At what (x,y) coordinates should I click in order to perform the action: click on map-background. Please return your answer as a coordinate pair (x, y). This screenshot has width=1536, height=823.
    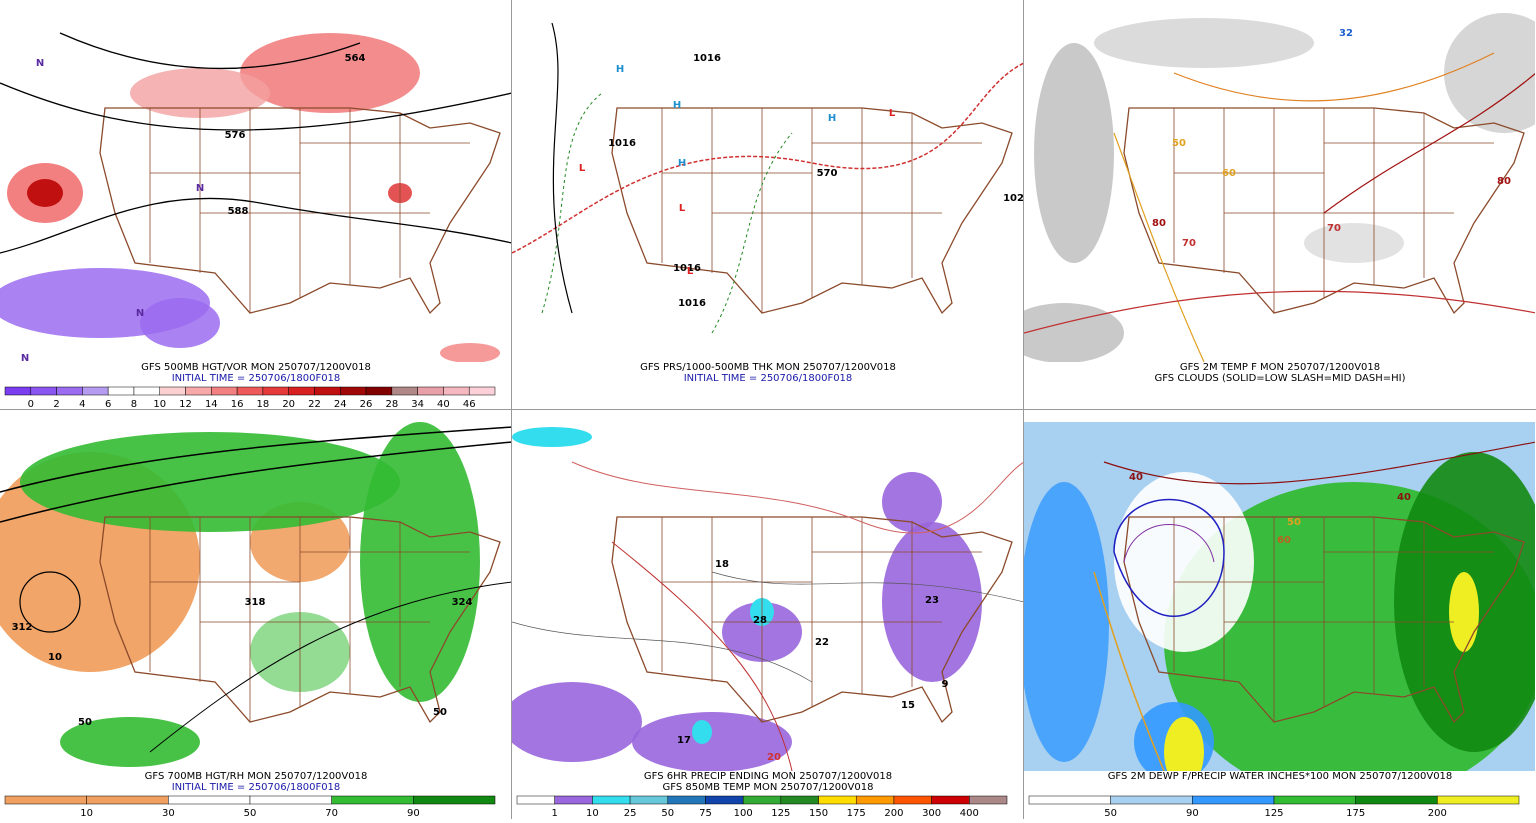
    Looking at the image, I should click on (767, 187).